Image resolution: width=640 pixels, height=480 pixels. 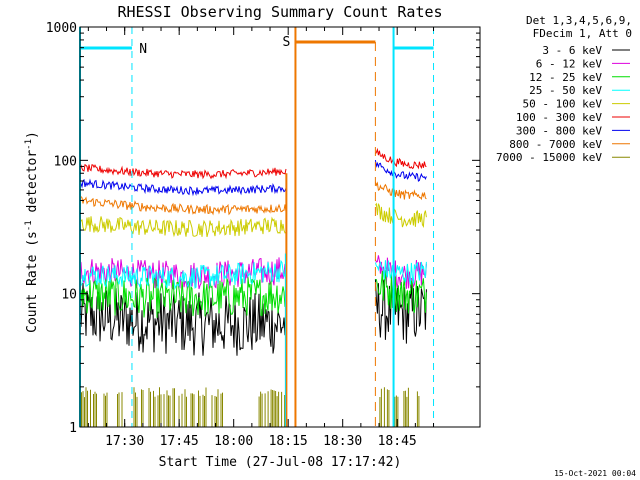 What do you see at coordinates (65, 161) in the screenshot?
I see `y-tick-label: 100` at bounding box center [65, 161].